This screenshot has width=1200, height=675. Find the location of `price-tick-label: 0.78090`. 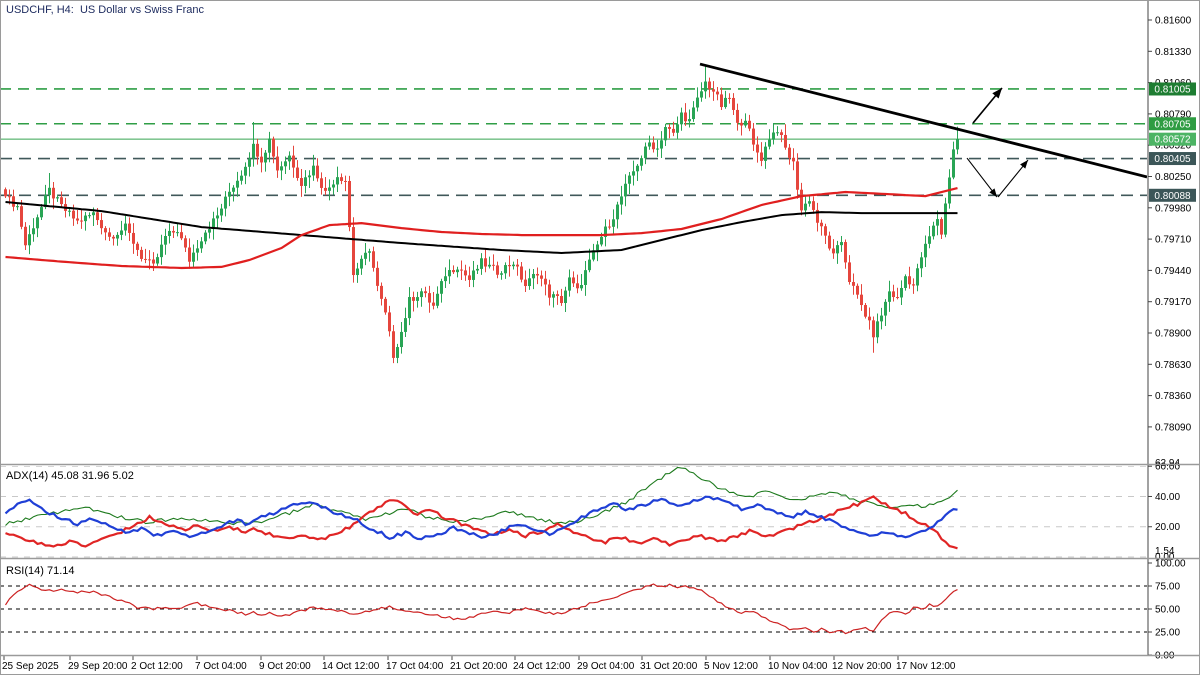

price-tick-label: 0.78090 is located at coordinates (1173, 427).